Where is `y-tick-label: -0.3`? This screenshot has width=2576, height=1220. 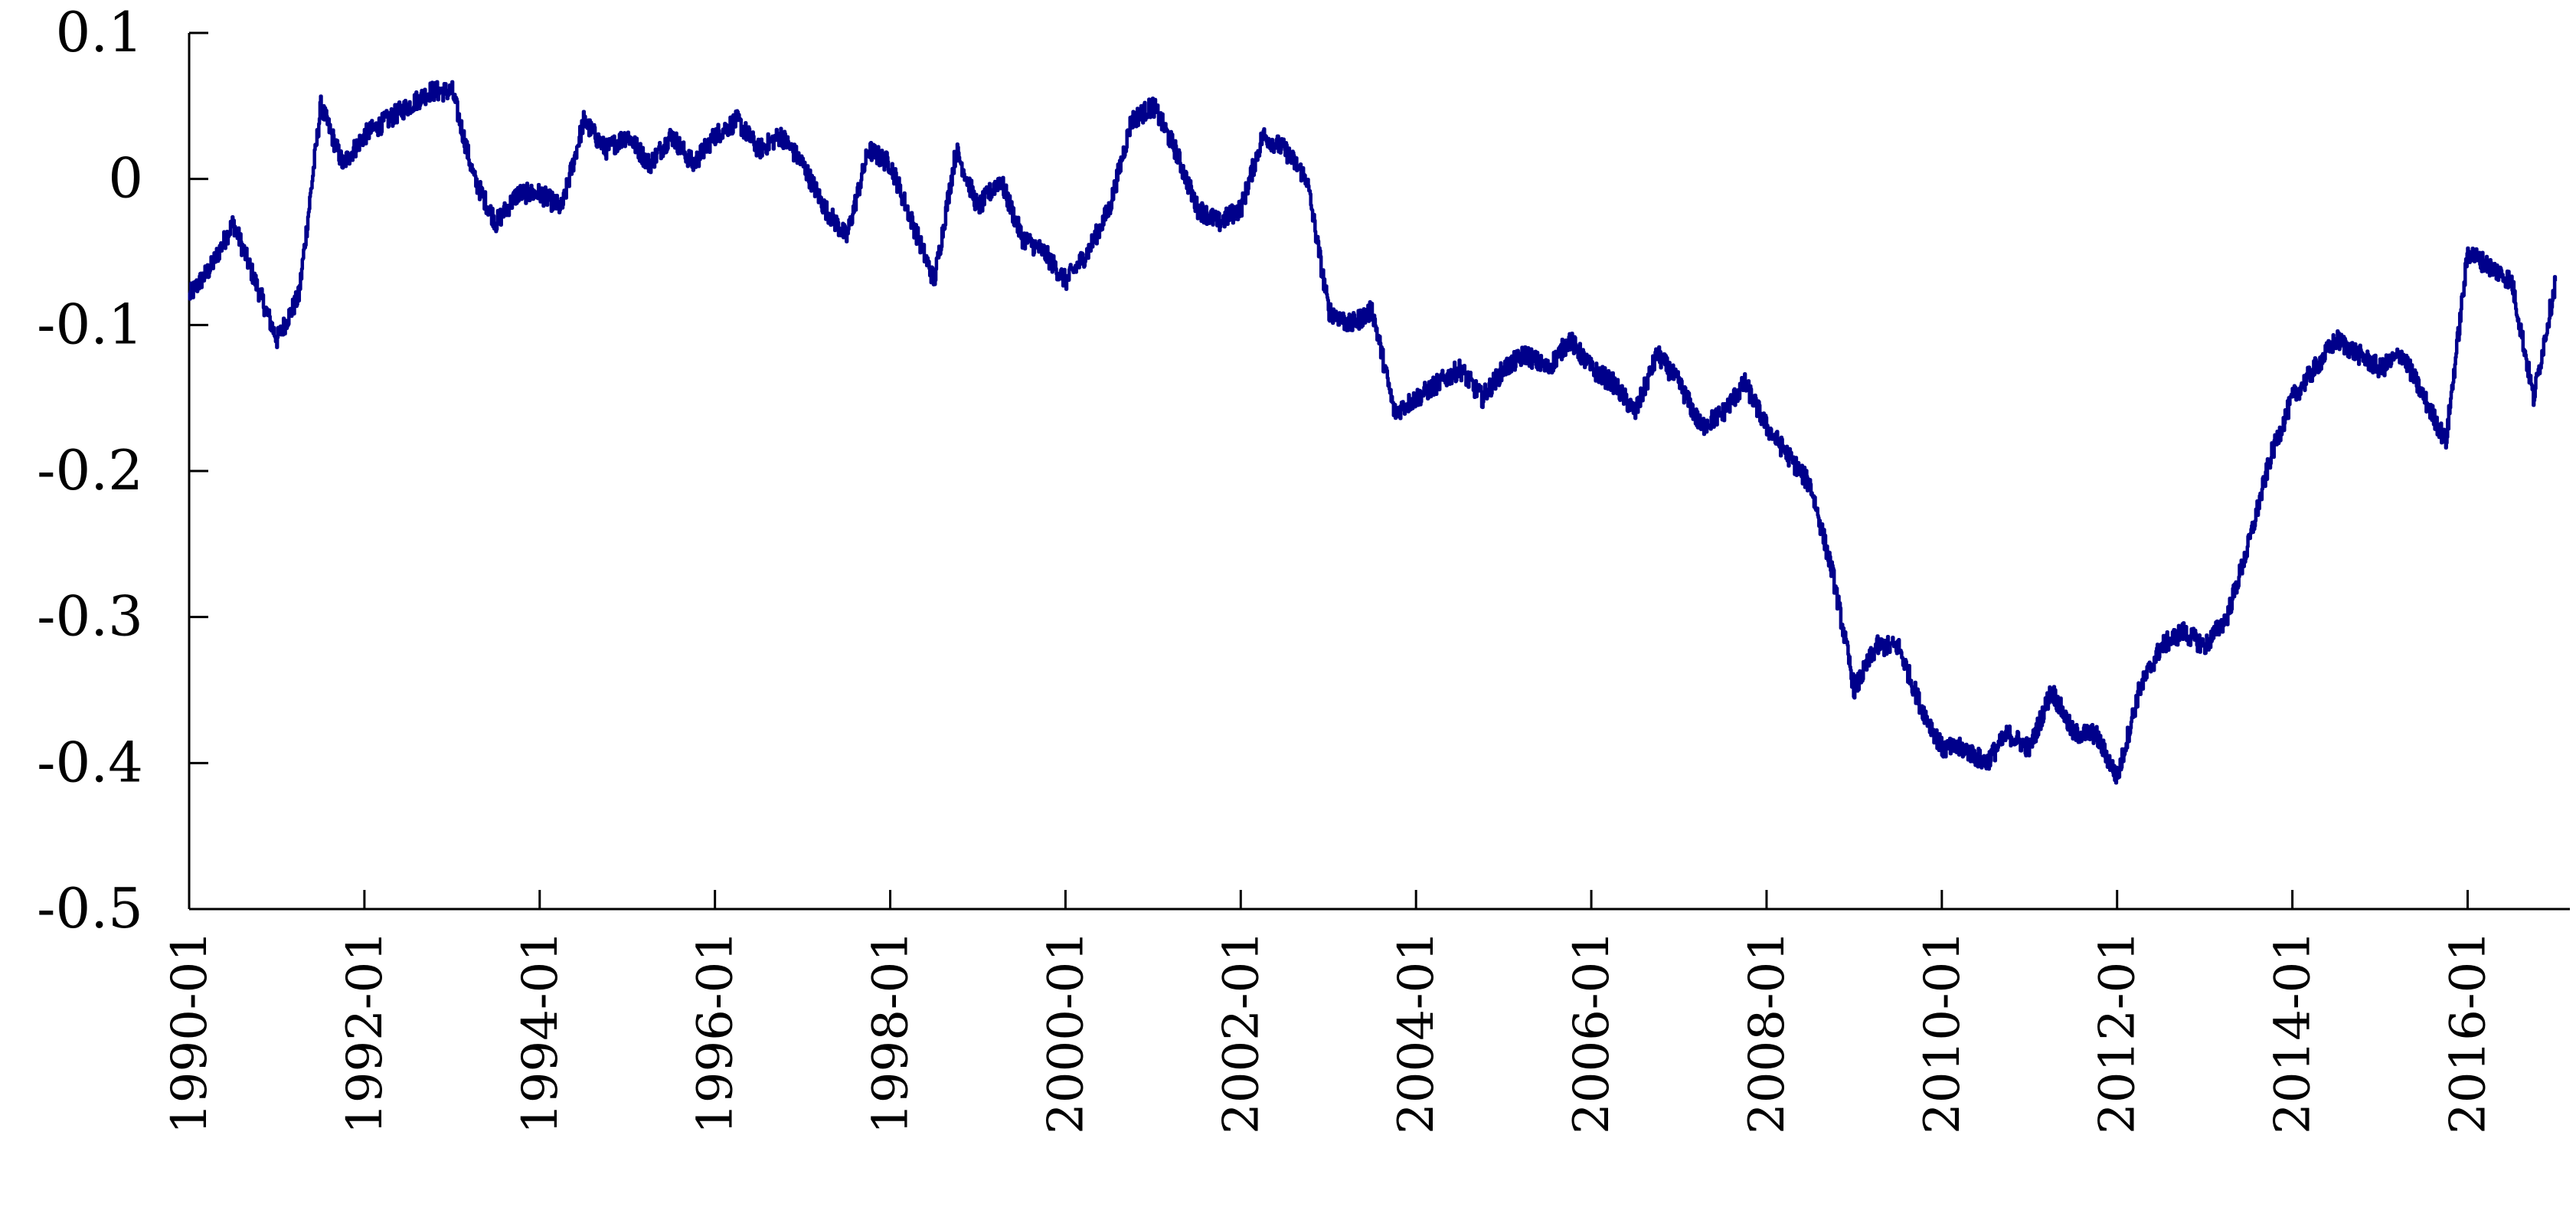
y-tick-label: -0.3 is located at coordinates (90, 616).